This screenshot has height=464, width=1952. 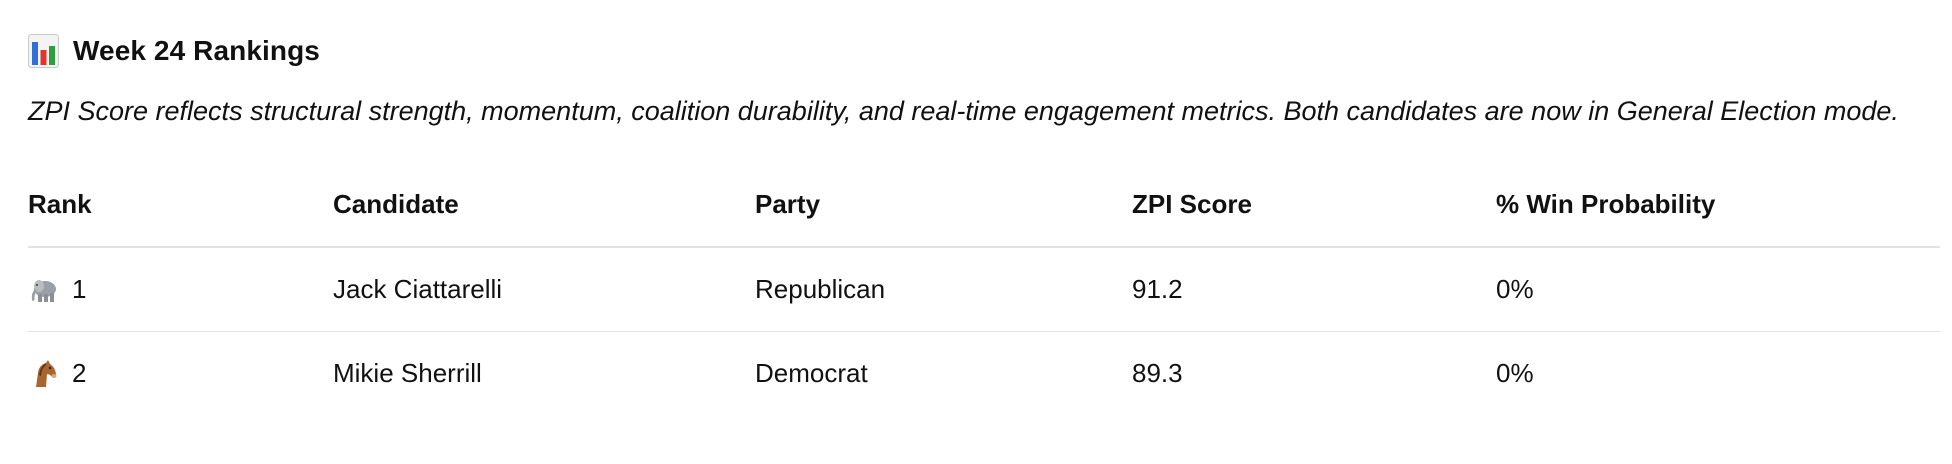 I want to click on header-rank: Rank, so click(x=180, y=205).